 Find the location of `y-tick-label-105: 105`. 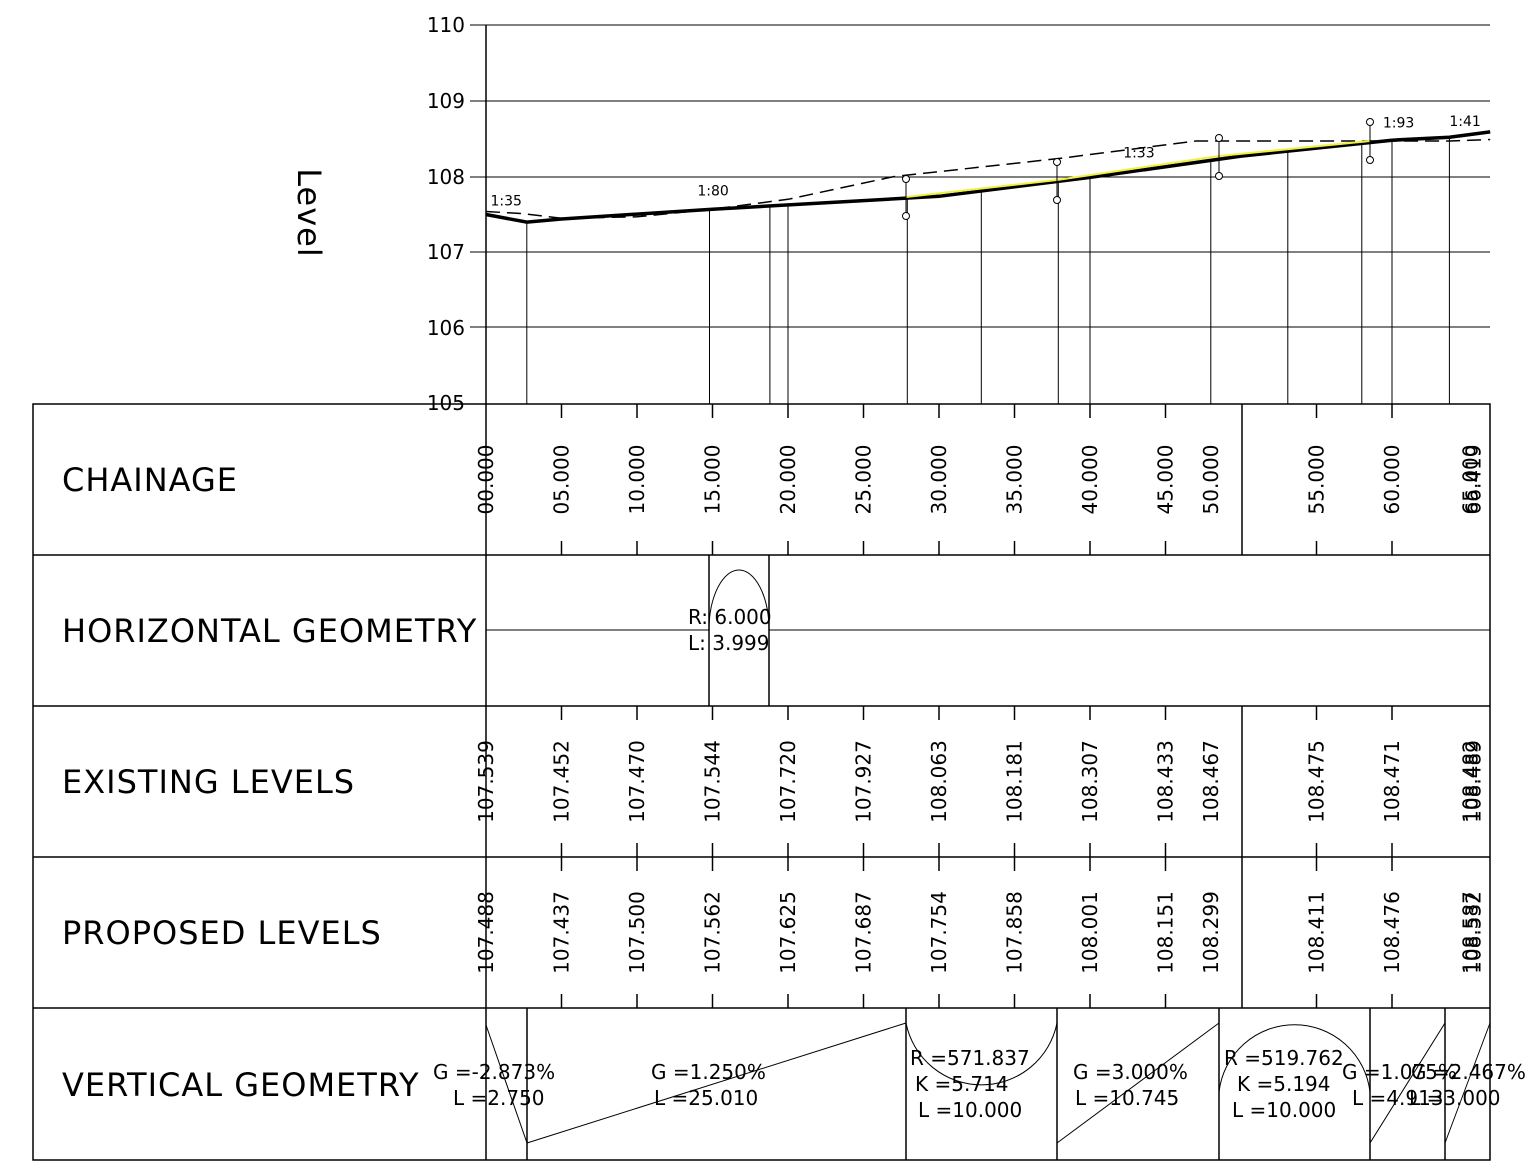

y-tick-label-105: 105 is located at coordinates (446, 403).